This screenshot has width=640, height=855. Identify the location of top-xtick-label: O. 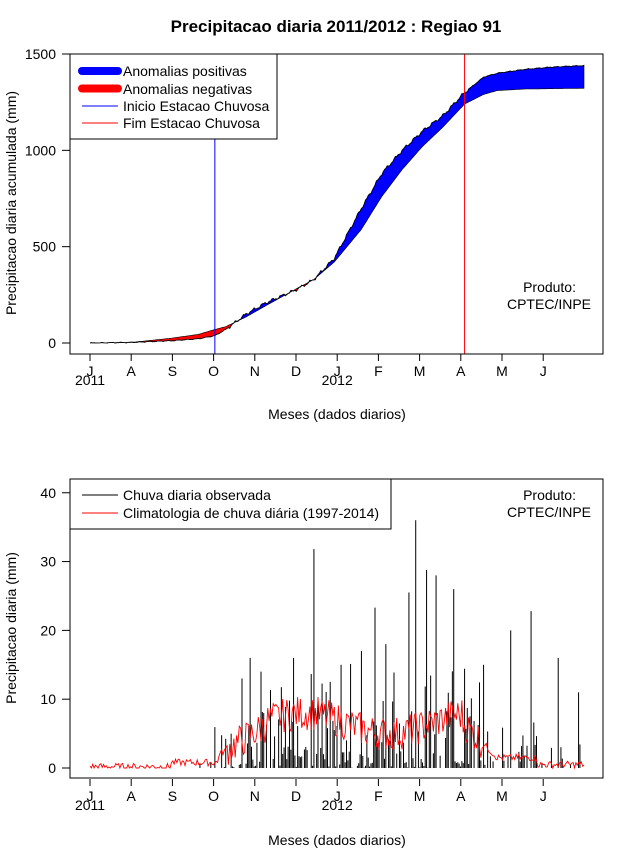
(213, 371).